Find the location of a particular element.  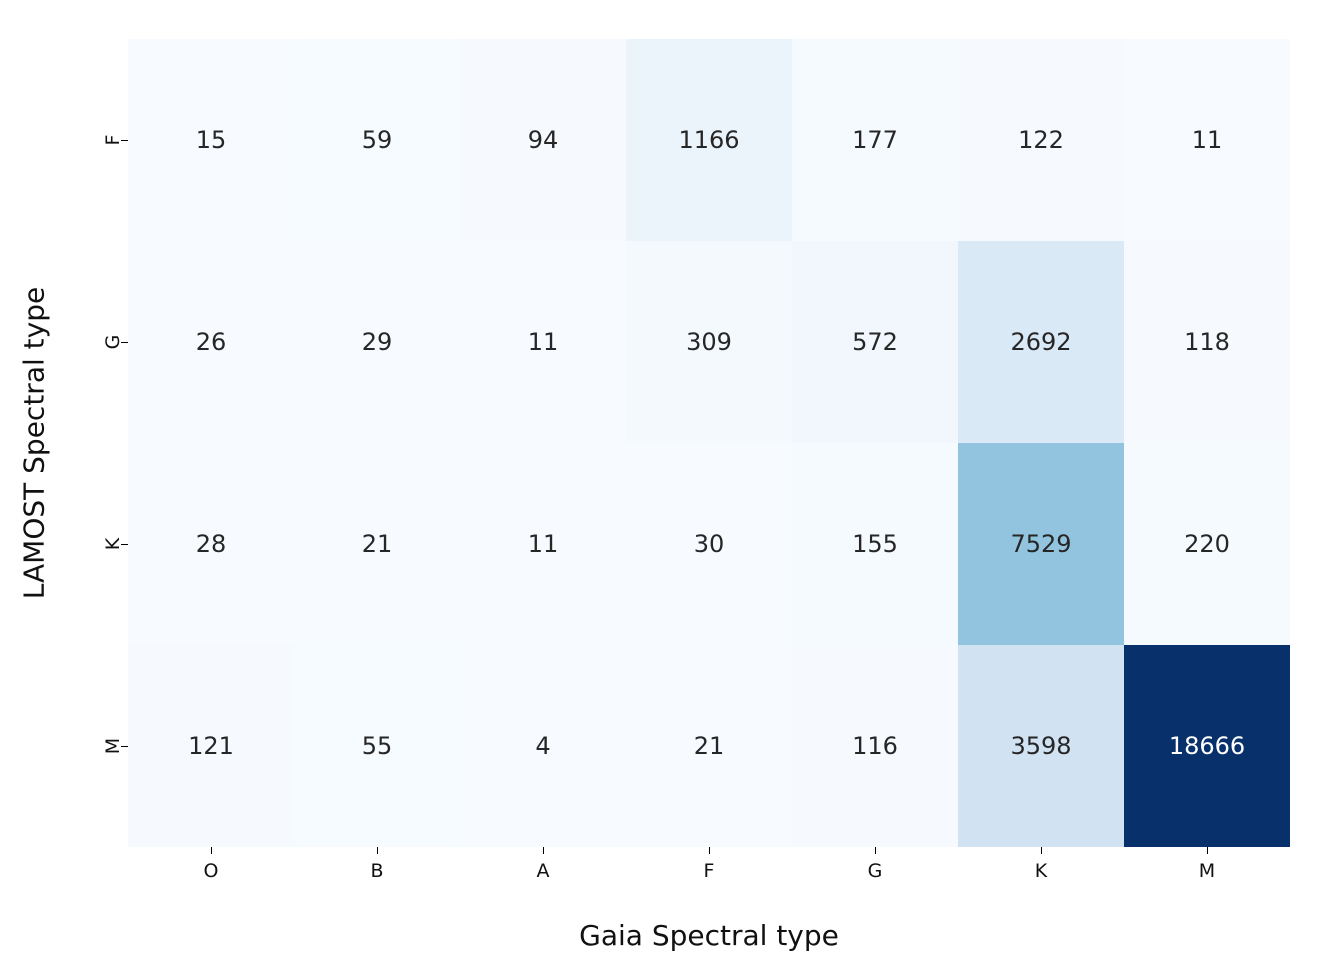

heatmap-cell-M-O: 121 is located at coordinates (211, 746).